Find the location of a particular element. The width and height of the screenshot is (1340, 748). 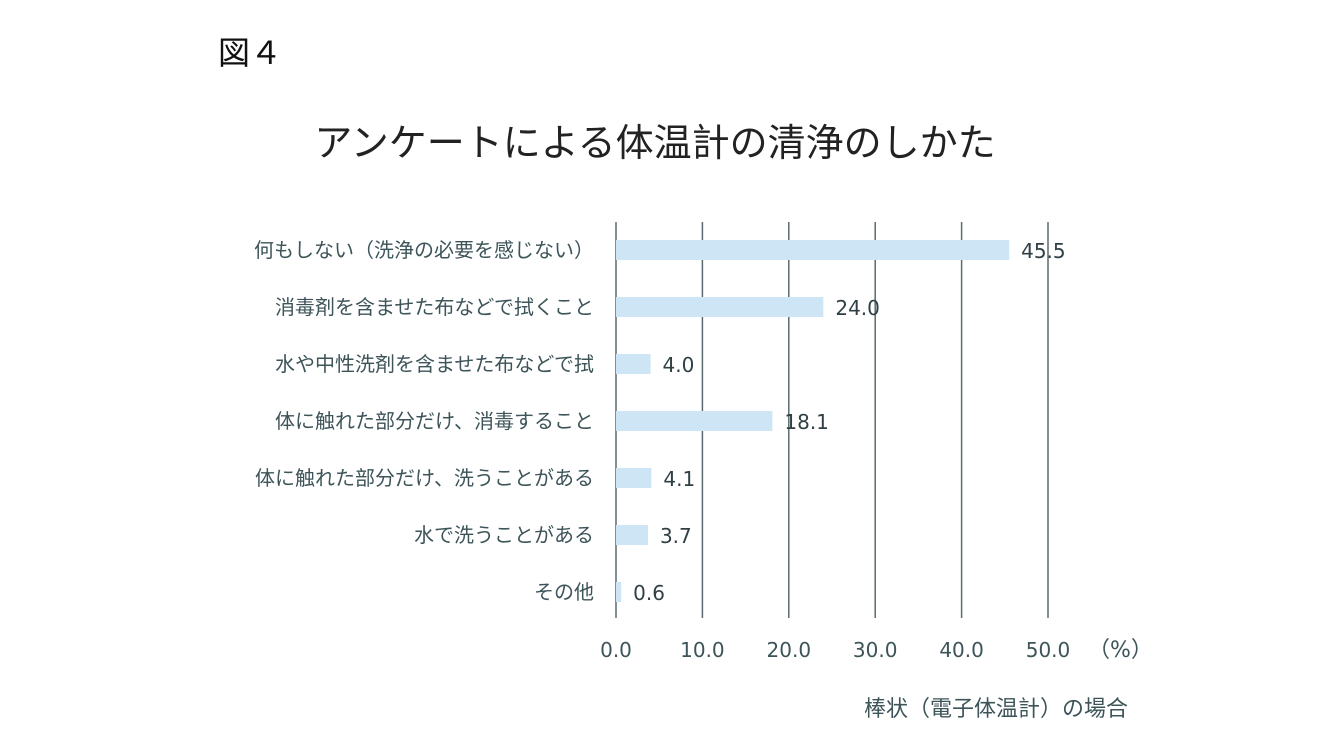

x-tick-label: 20.0 is located at coordinates (789, 650).